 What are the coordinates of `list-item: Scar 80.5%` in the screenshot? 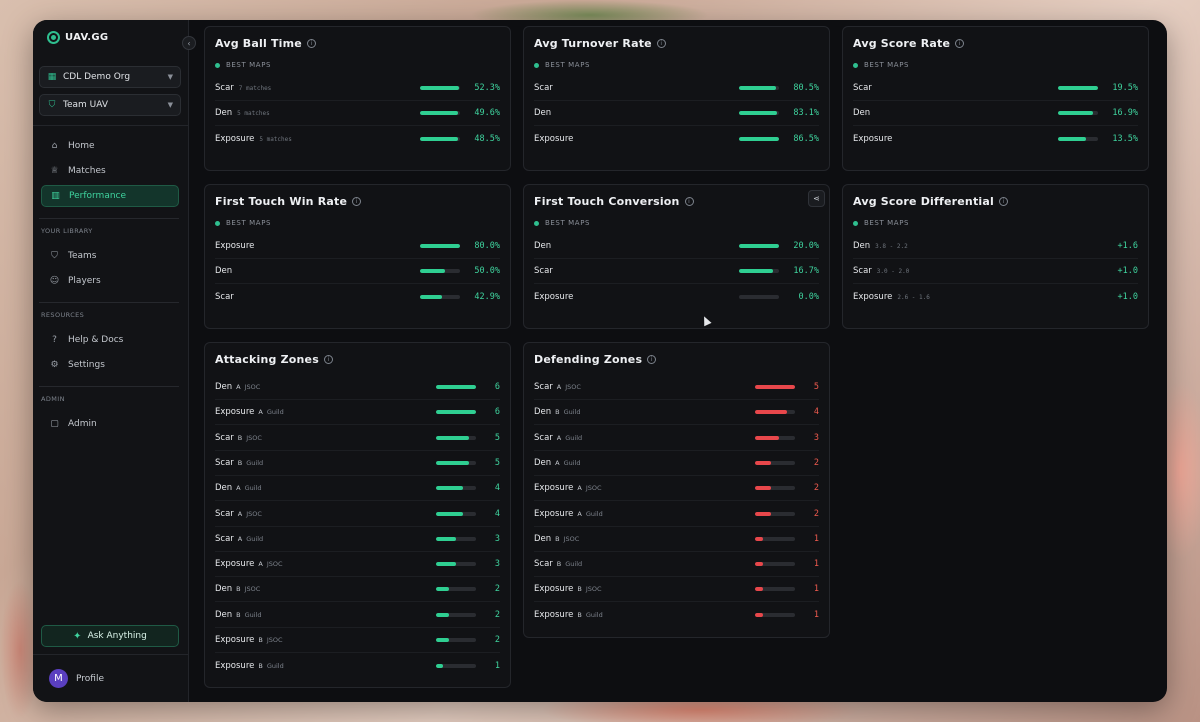 It's located at (676, 88).